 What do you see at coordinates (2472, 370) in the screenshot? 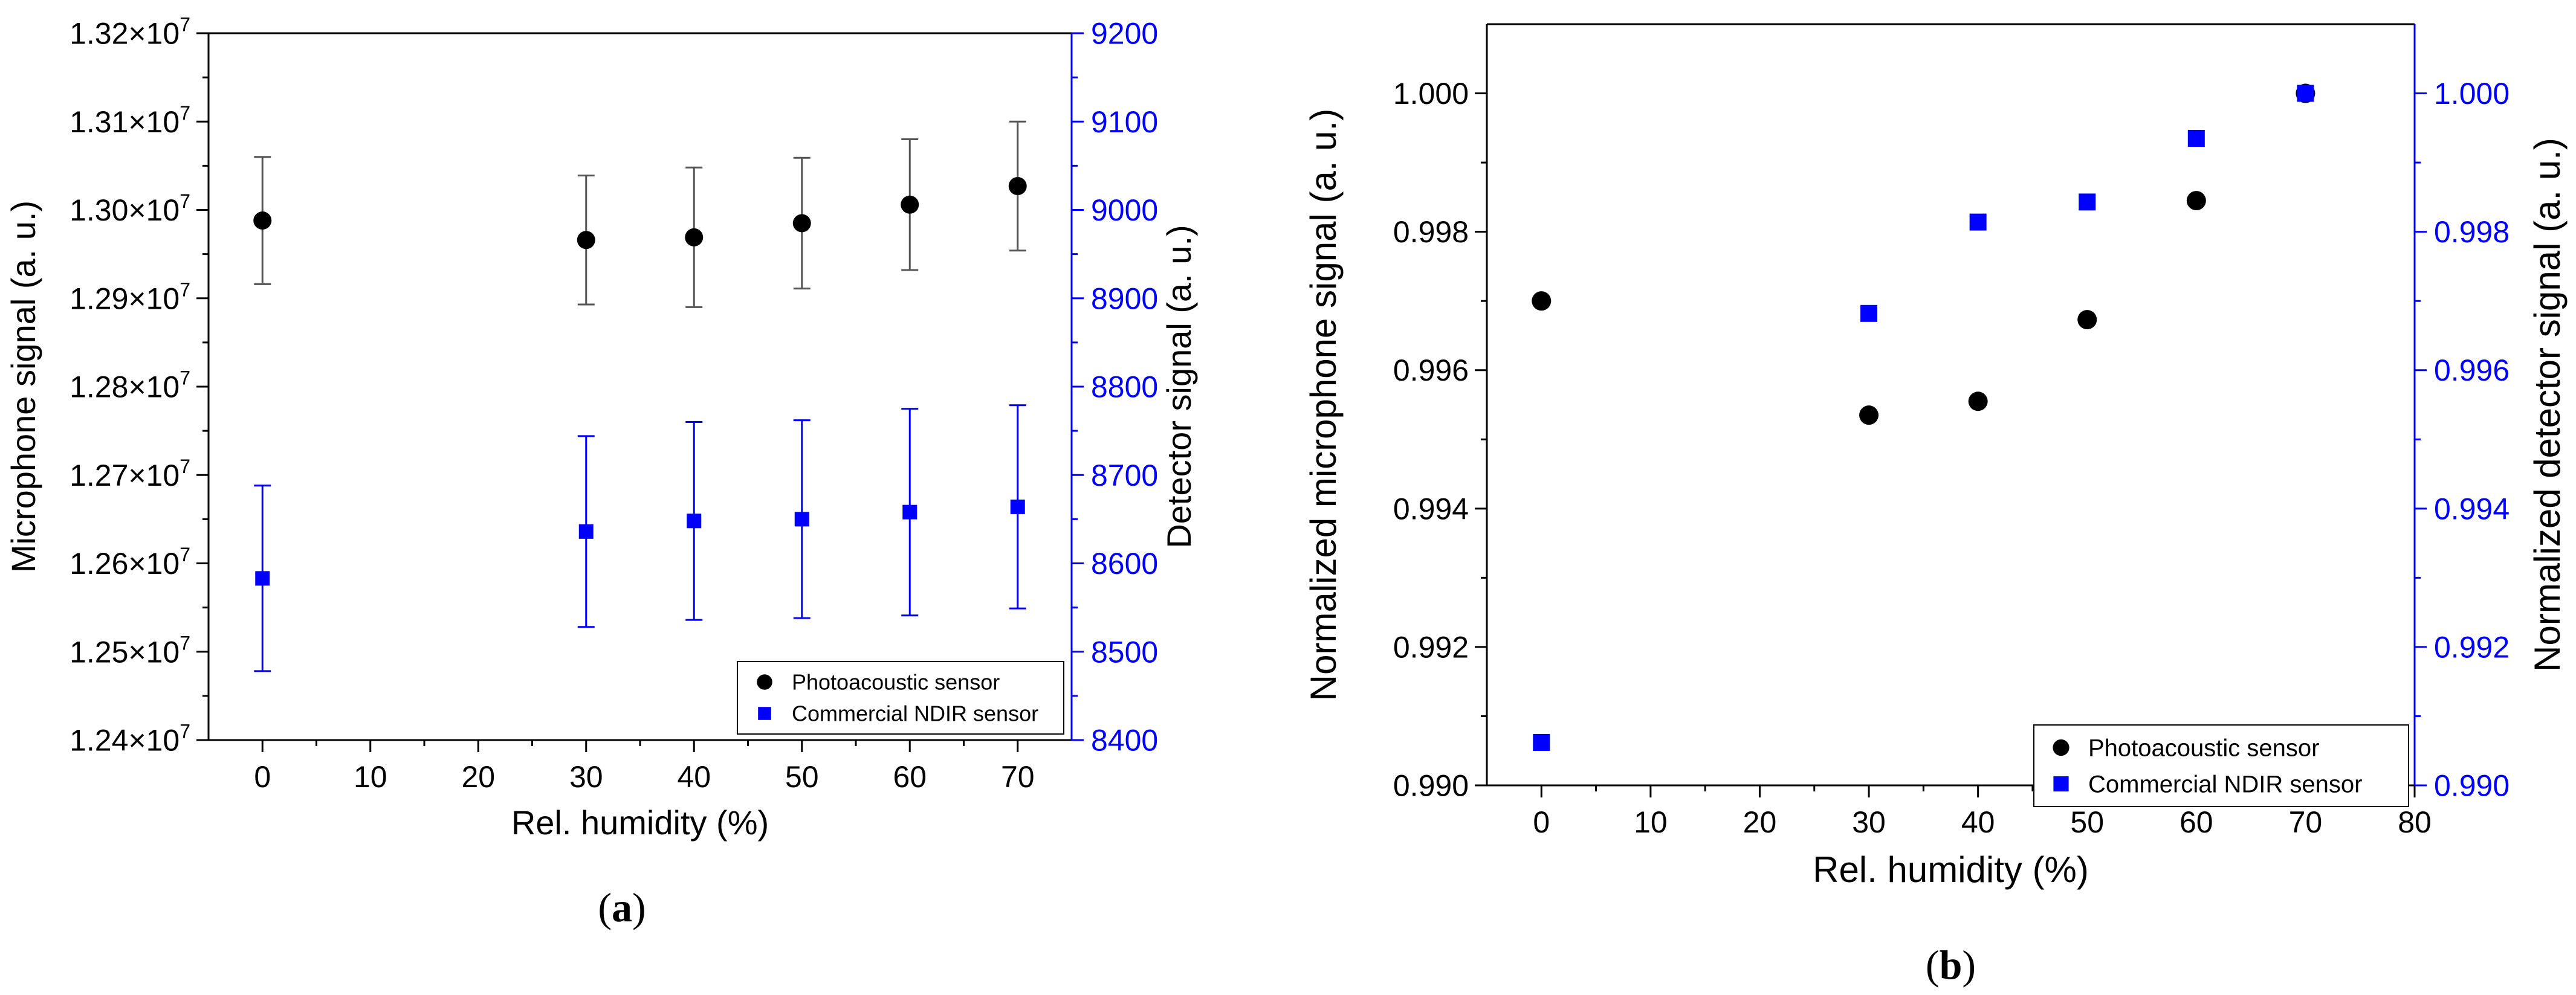
I see `panel-b-y-right-tick-label: 0.996` at bounding box center [2472, 370].